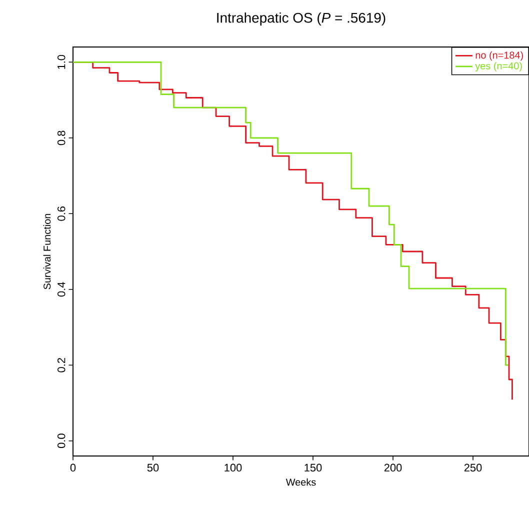  I want to click on chart-title: Intrahepatic OS (P = .5619), so click(301, 19).